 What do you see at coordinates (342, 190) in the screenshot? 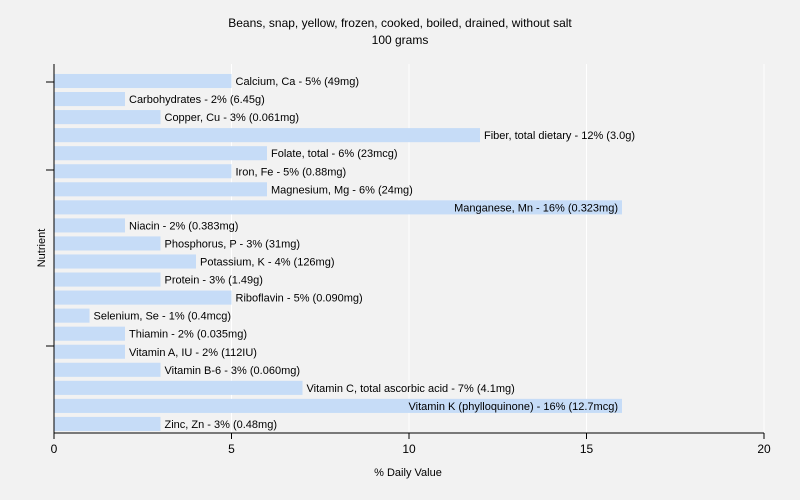
I see `bar-label: Magnesium, Mg - 6% (24mg)` at bounding box center [342, 190].